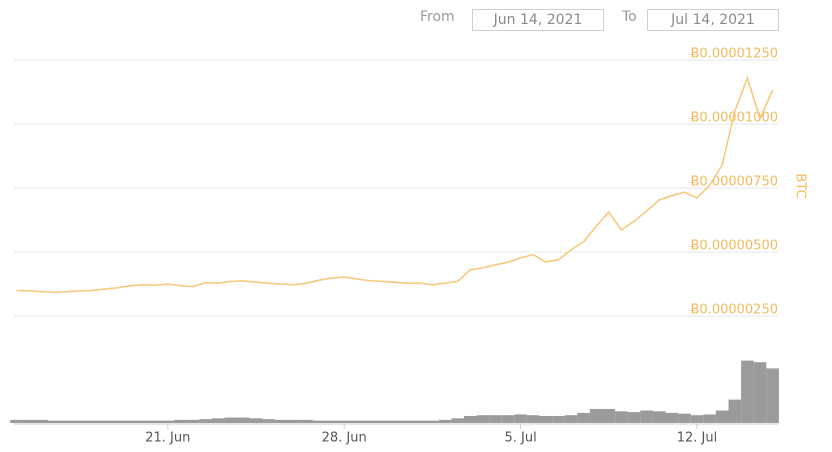  I want to click on from-date-input: Jun 14, 2021, so click(538, 20).